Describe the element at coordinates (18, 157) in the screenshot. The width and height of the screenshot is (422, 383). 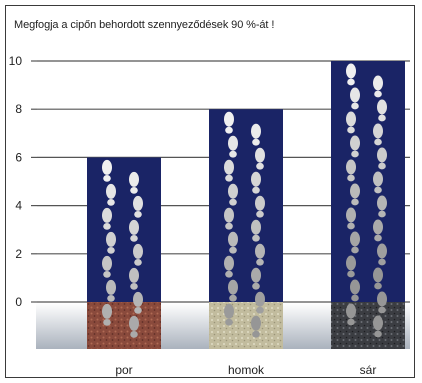
I see `y-tick-label: 6` at that location.